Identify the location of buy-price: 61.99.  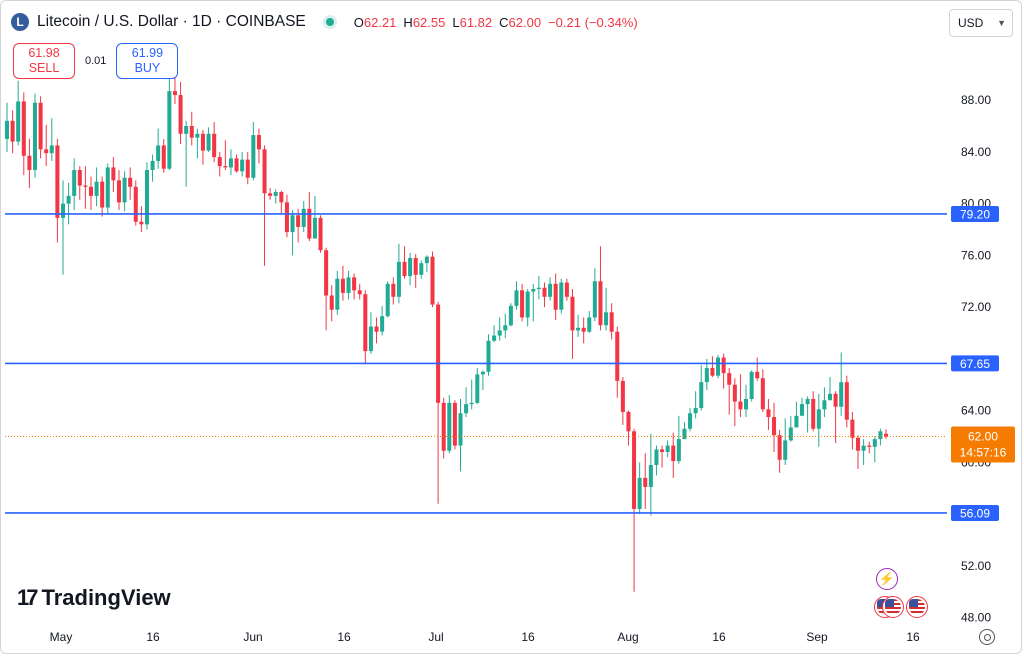
(147, 53).